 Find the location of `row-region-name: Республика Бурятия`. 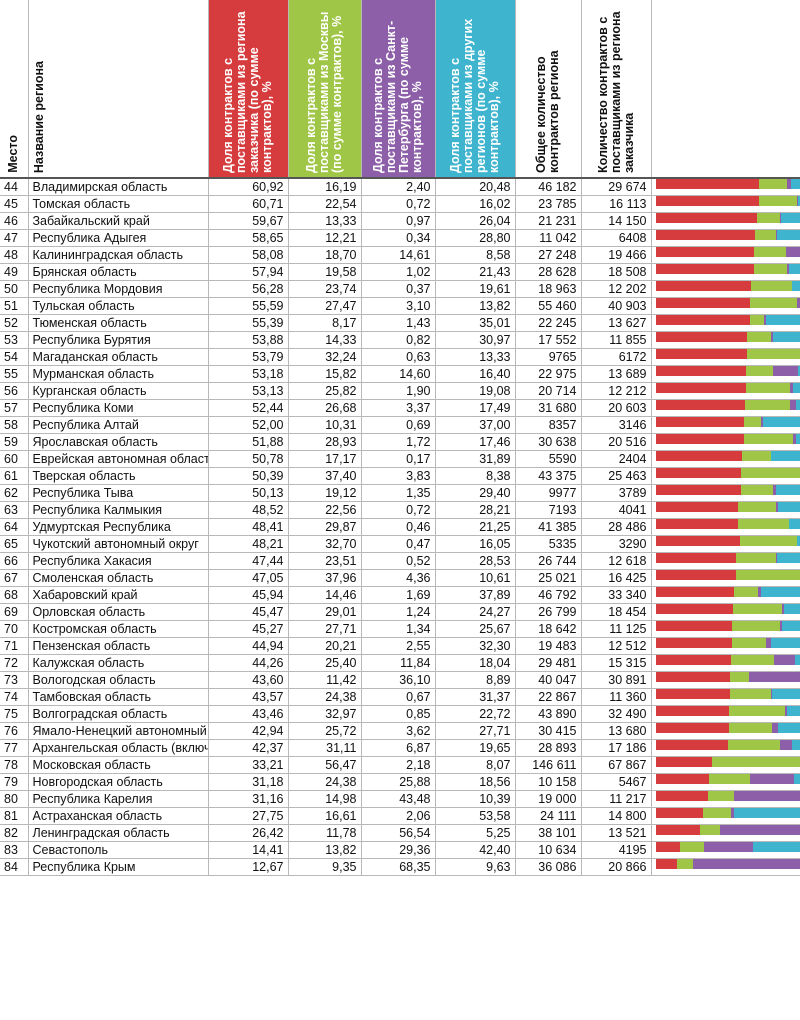

row-region-name: Республика Бурятия is located at coordinates (118, 340).